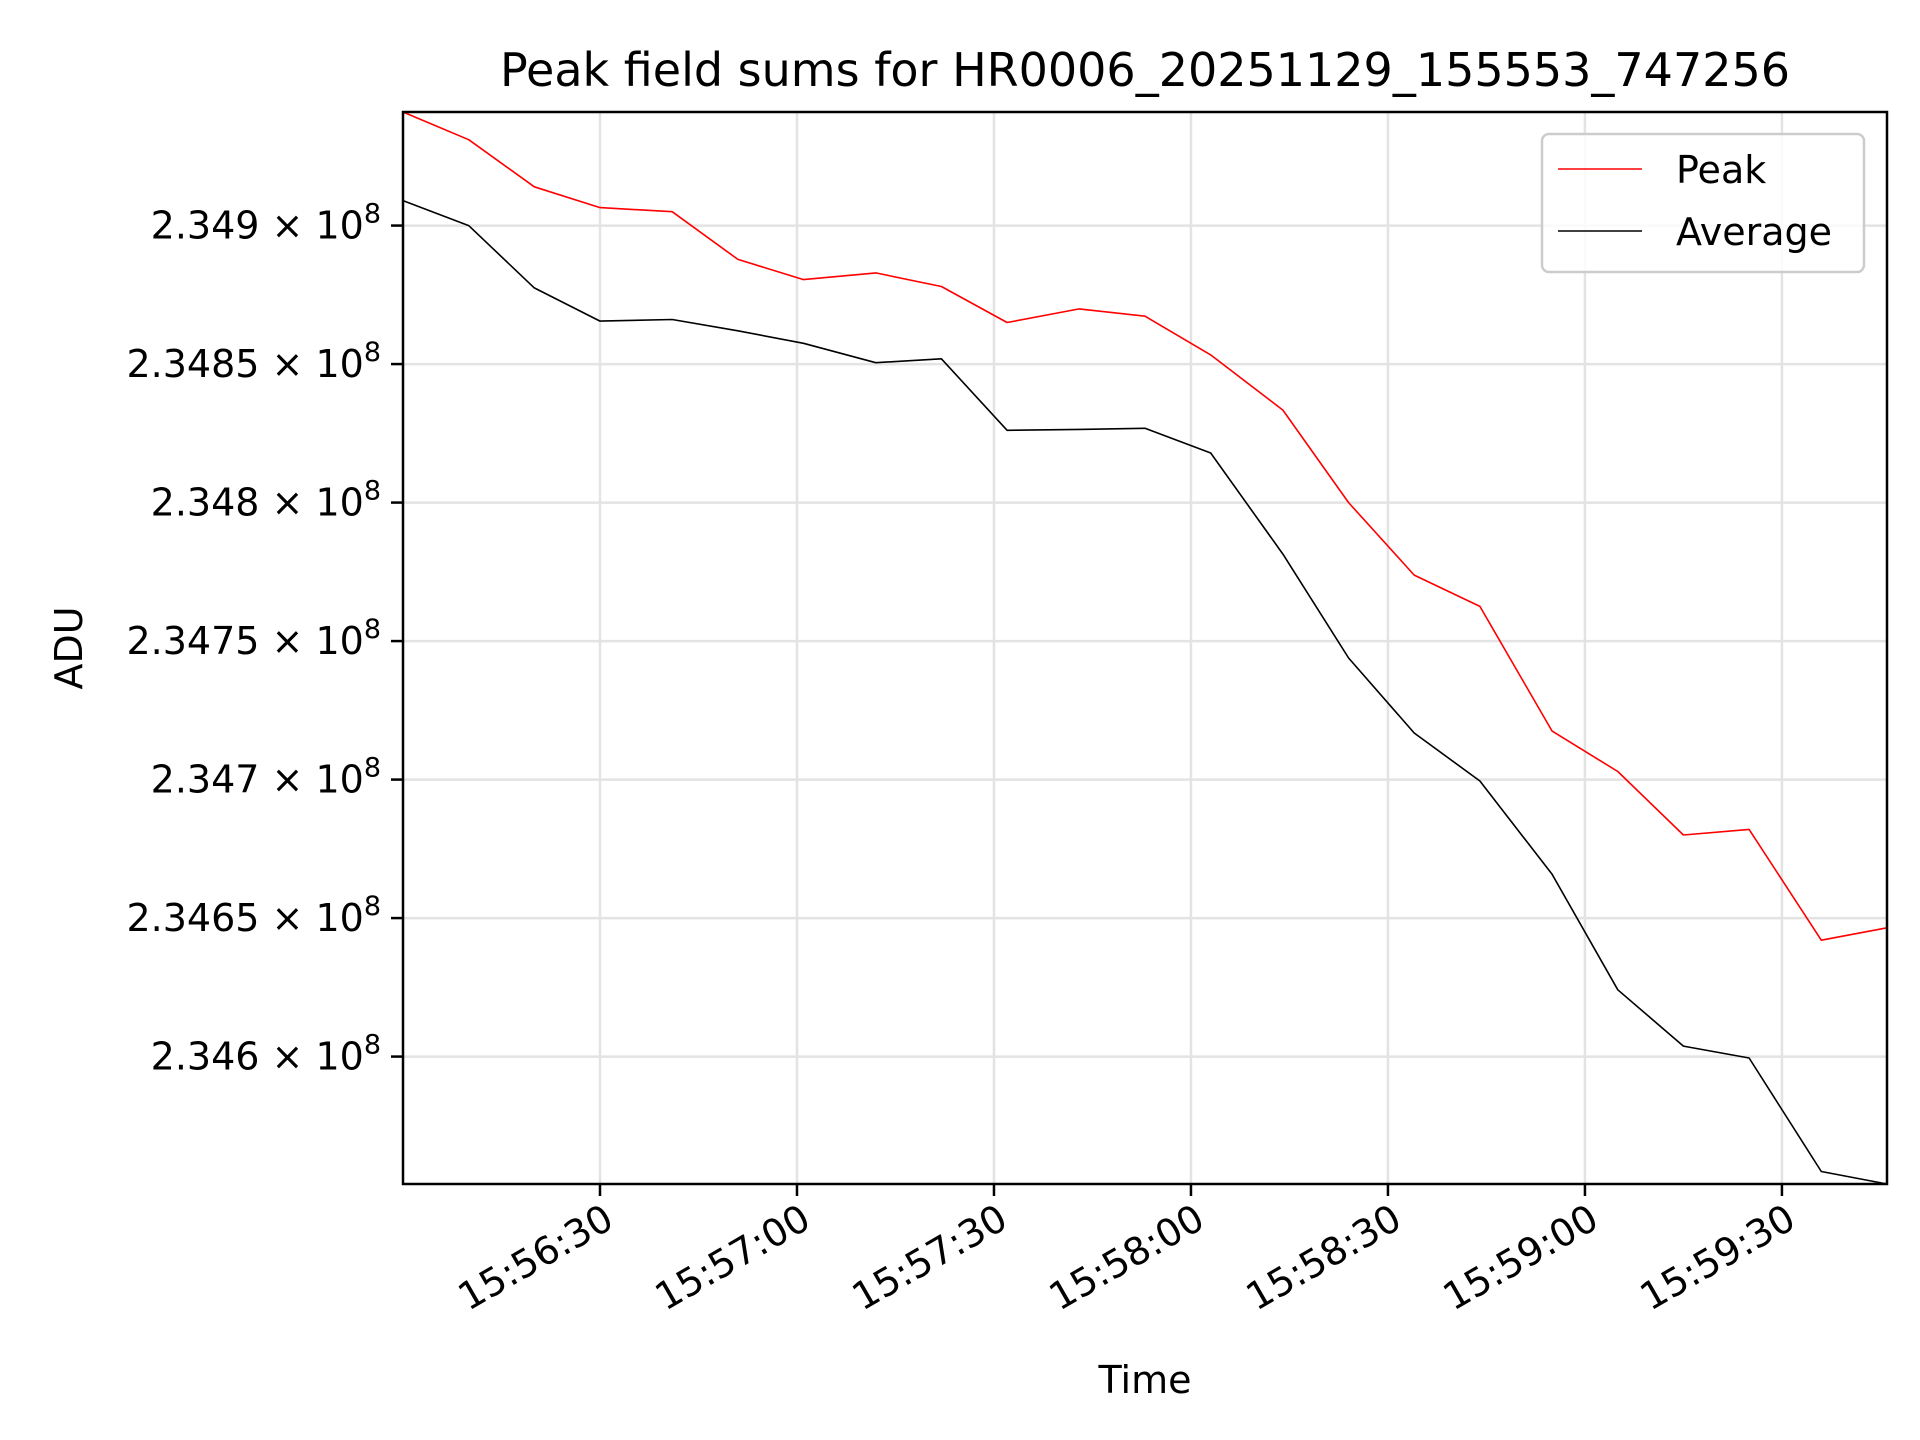 The height and width of the screenshot is (1440, 1920). Describe the element at coordinates (266, 500) in the screenshot. I see `y-tick-label: 2.348 × 108` at that location.